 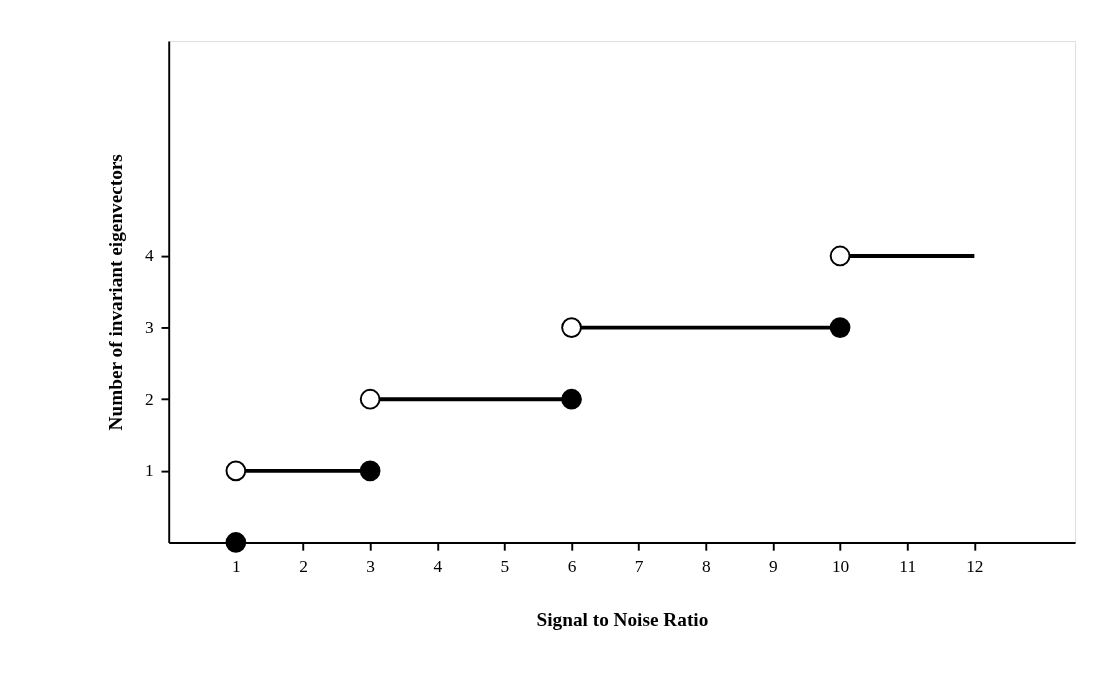 What do you see at coordinates (115, 292) in the screenshot?
I see `y-axis-title: Number of invariant eigenvectors` at bounding box center [115, 292].